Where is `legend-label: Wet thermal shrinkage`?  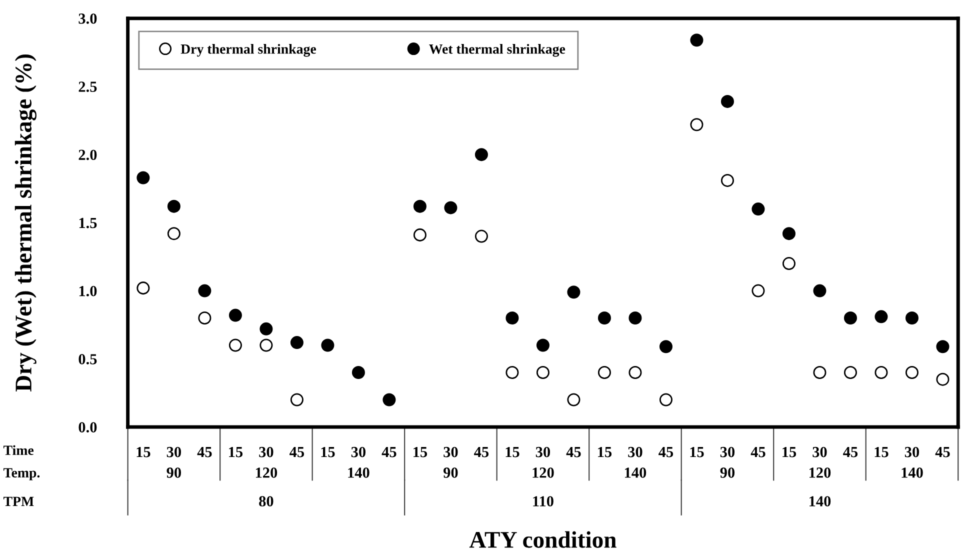 legend-label: Wet thermal shrinkage is located at coordinates (497, 50).